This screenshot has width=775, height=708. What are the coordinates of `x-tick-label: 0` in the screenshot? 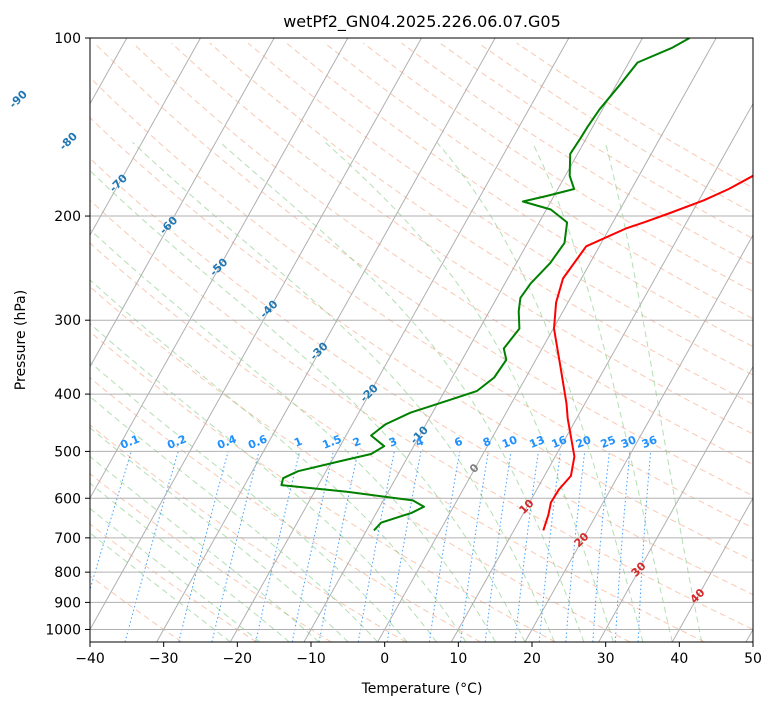 It's located at (384, 659).